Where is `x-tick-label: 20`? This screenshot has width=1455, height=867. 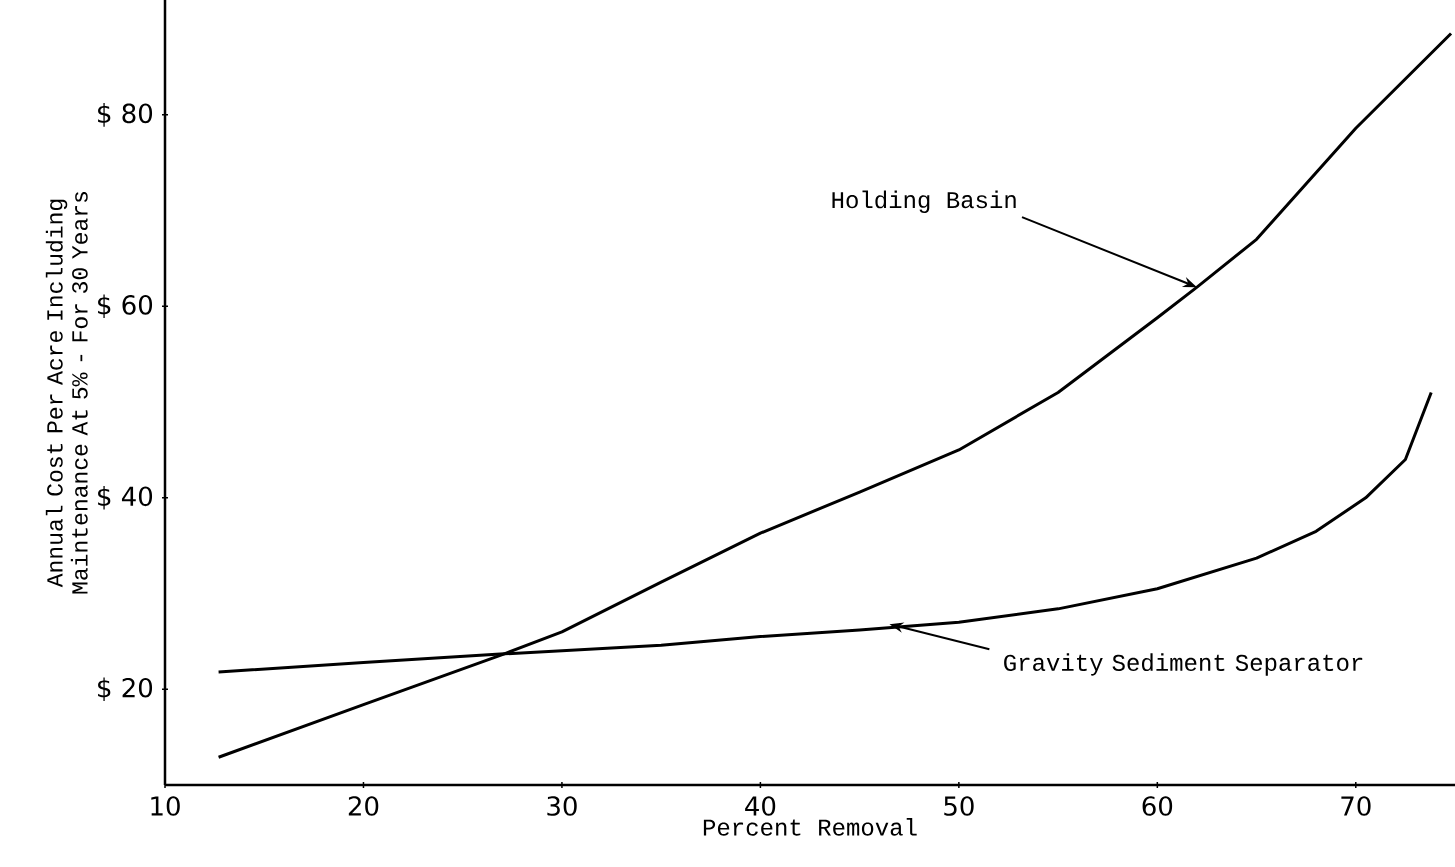 x-tick-label: 20 is located at coordinates (363, 806).